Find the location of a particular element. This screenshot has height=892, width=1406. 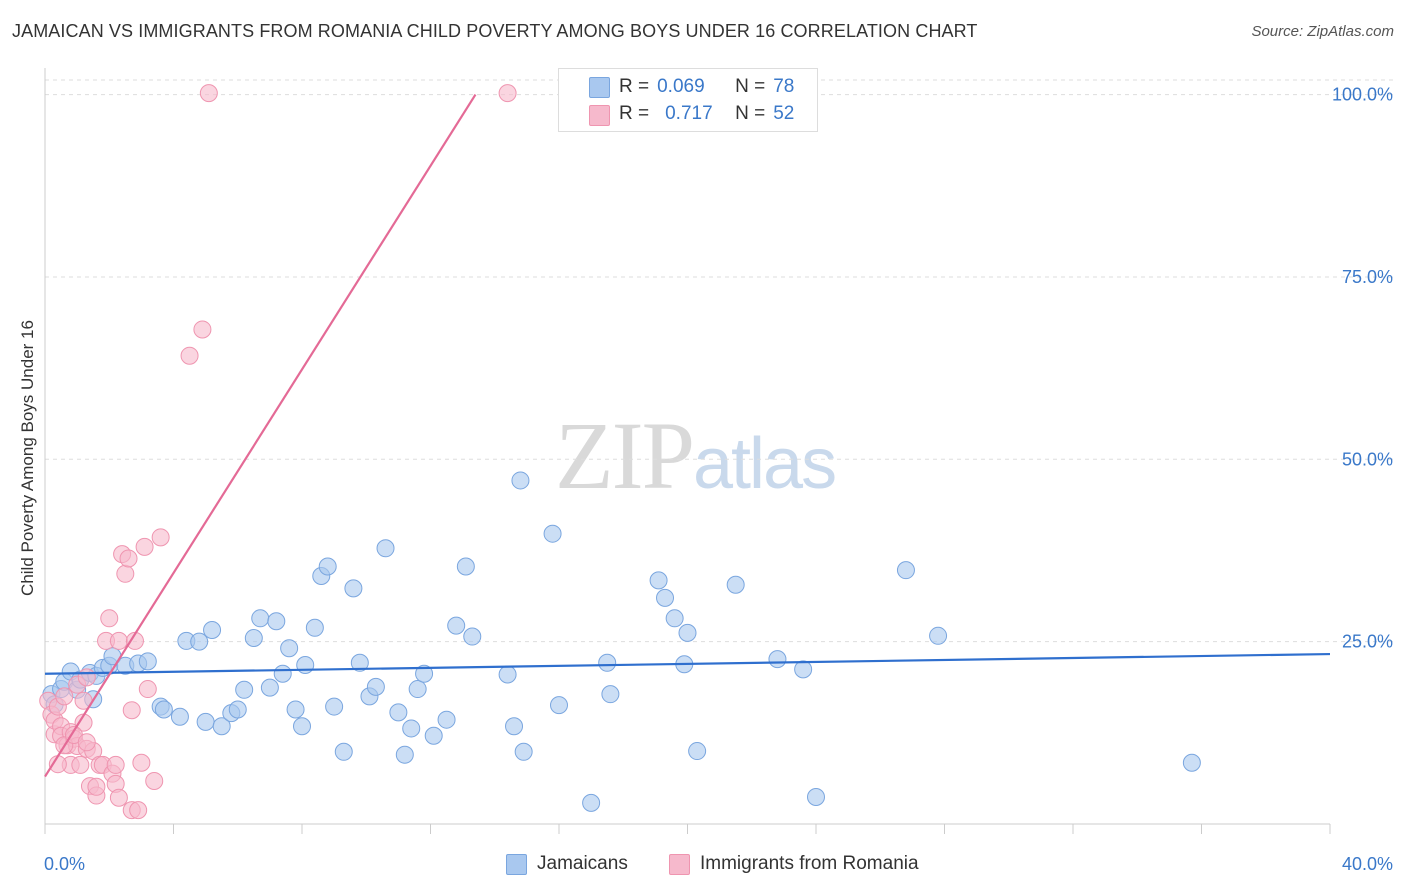

bottom-legend-swatch-romania is located at coordinates (679, 864).